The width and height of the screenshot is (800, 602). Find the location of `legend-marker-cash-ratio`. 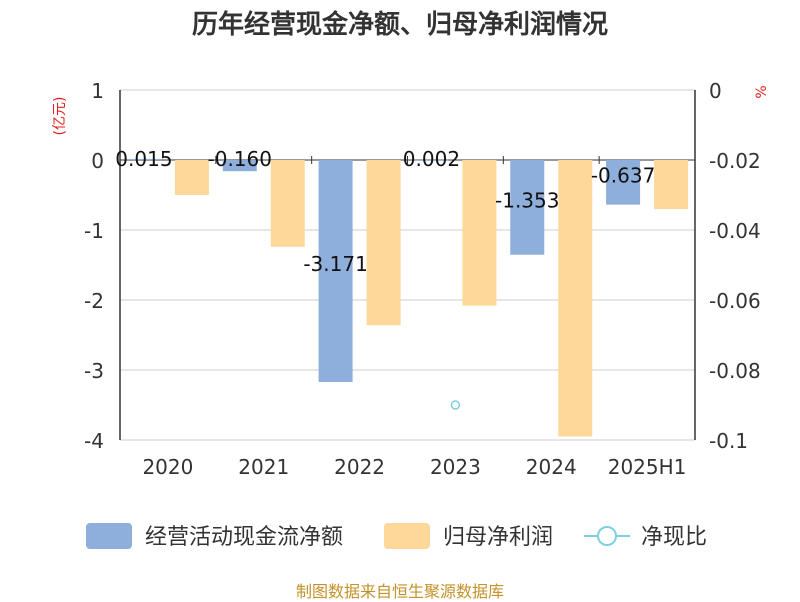

legend-marker-cash-ratio is located at coordinates (607, 536).